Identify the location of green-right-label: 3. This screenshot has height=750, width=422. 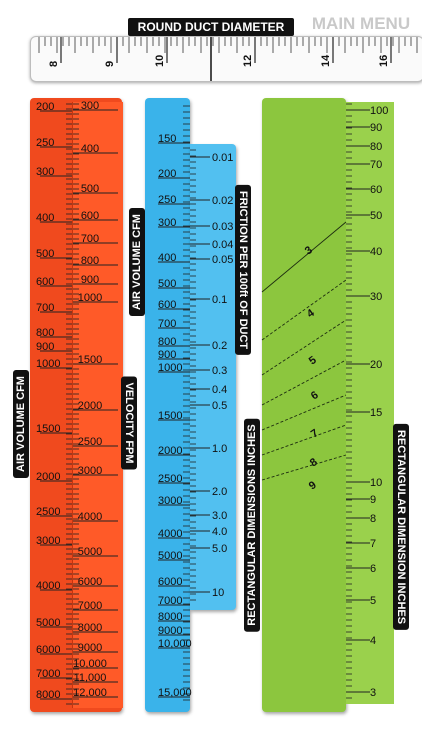
(373, 693).